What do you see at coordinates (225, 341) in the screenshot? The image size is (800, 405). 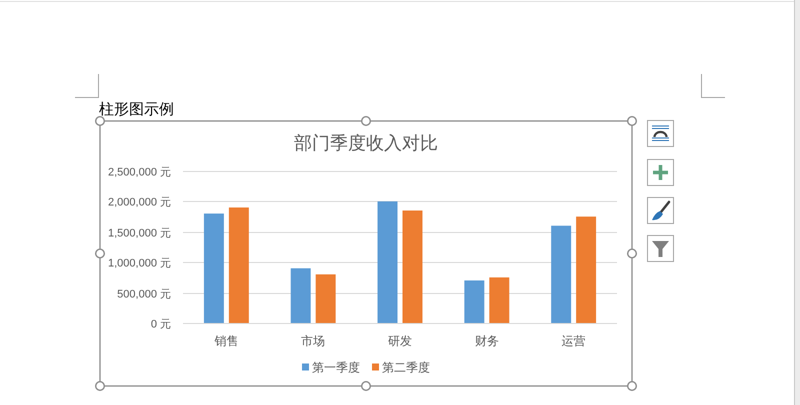 I see `x-tick-label: 销售` at bounding box center [225, 341].